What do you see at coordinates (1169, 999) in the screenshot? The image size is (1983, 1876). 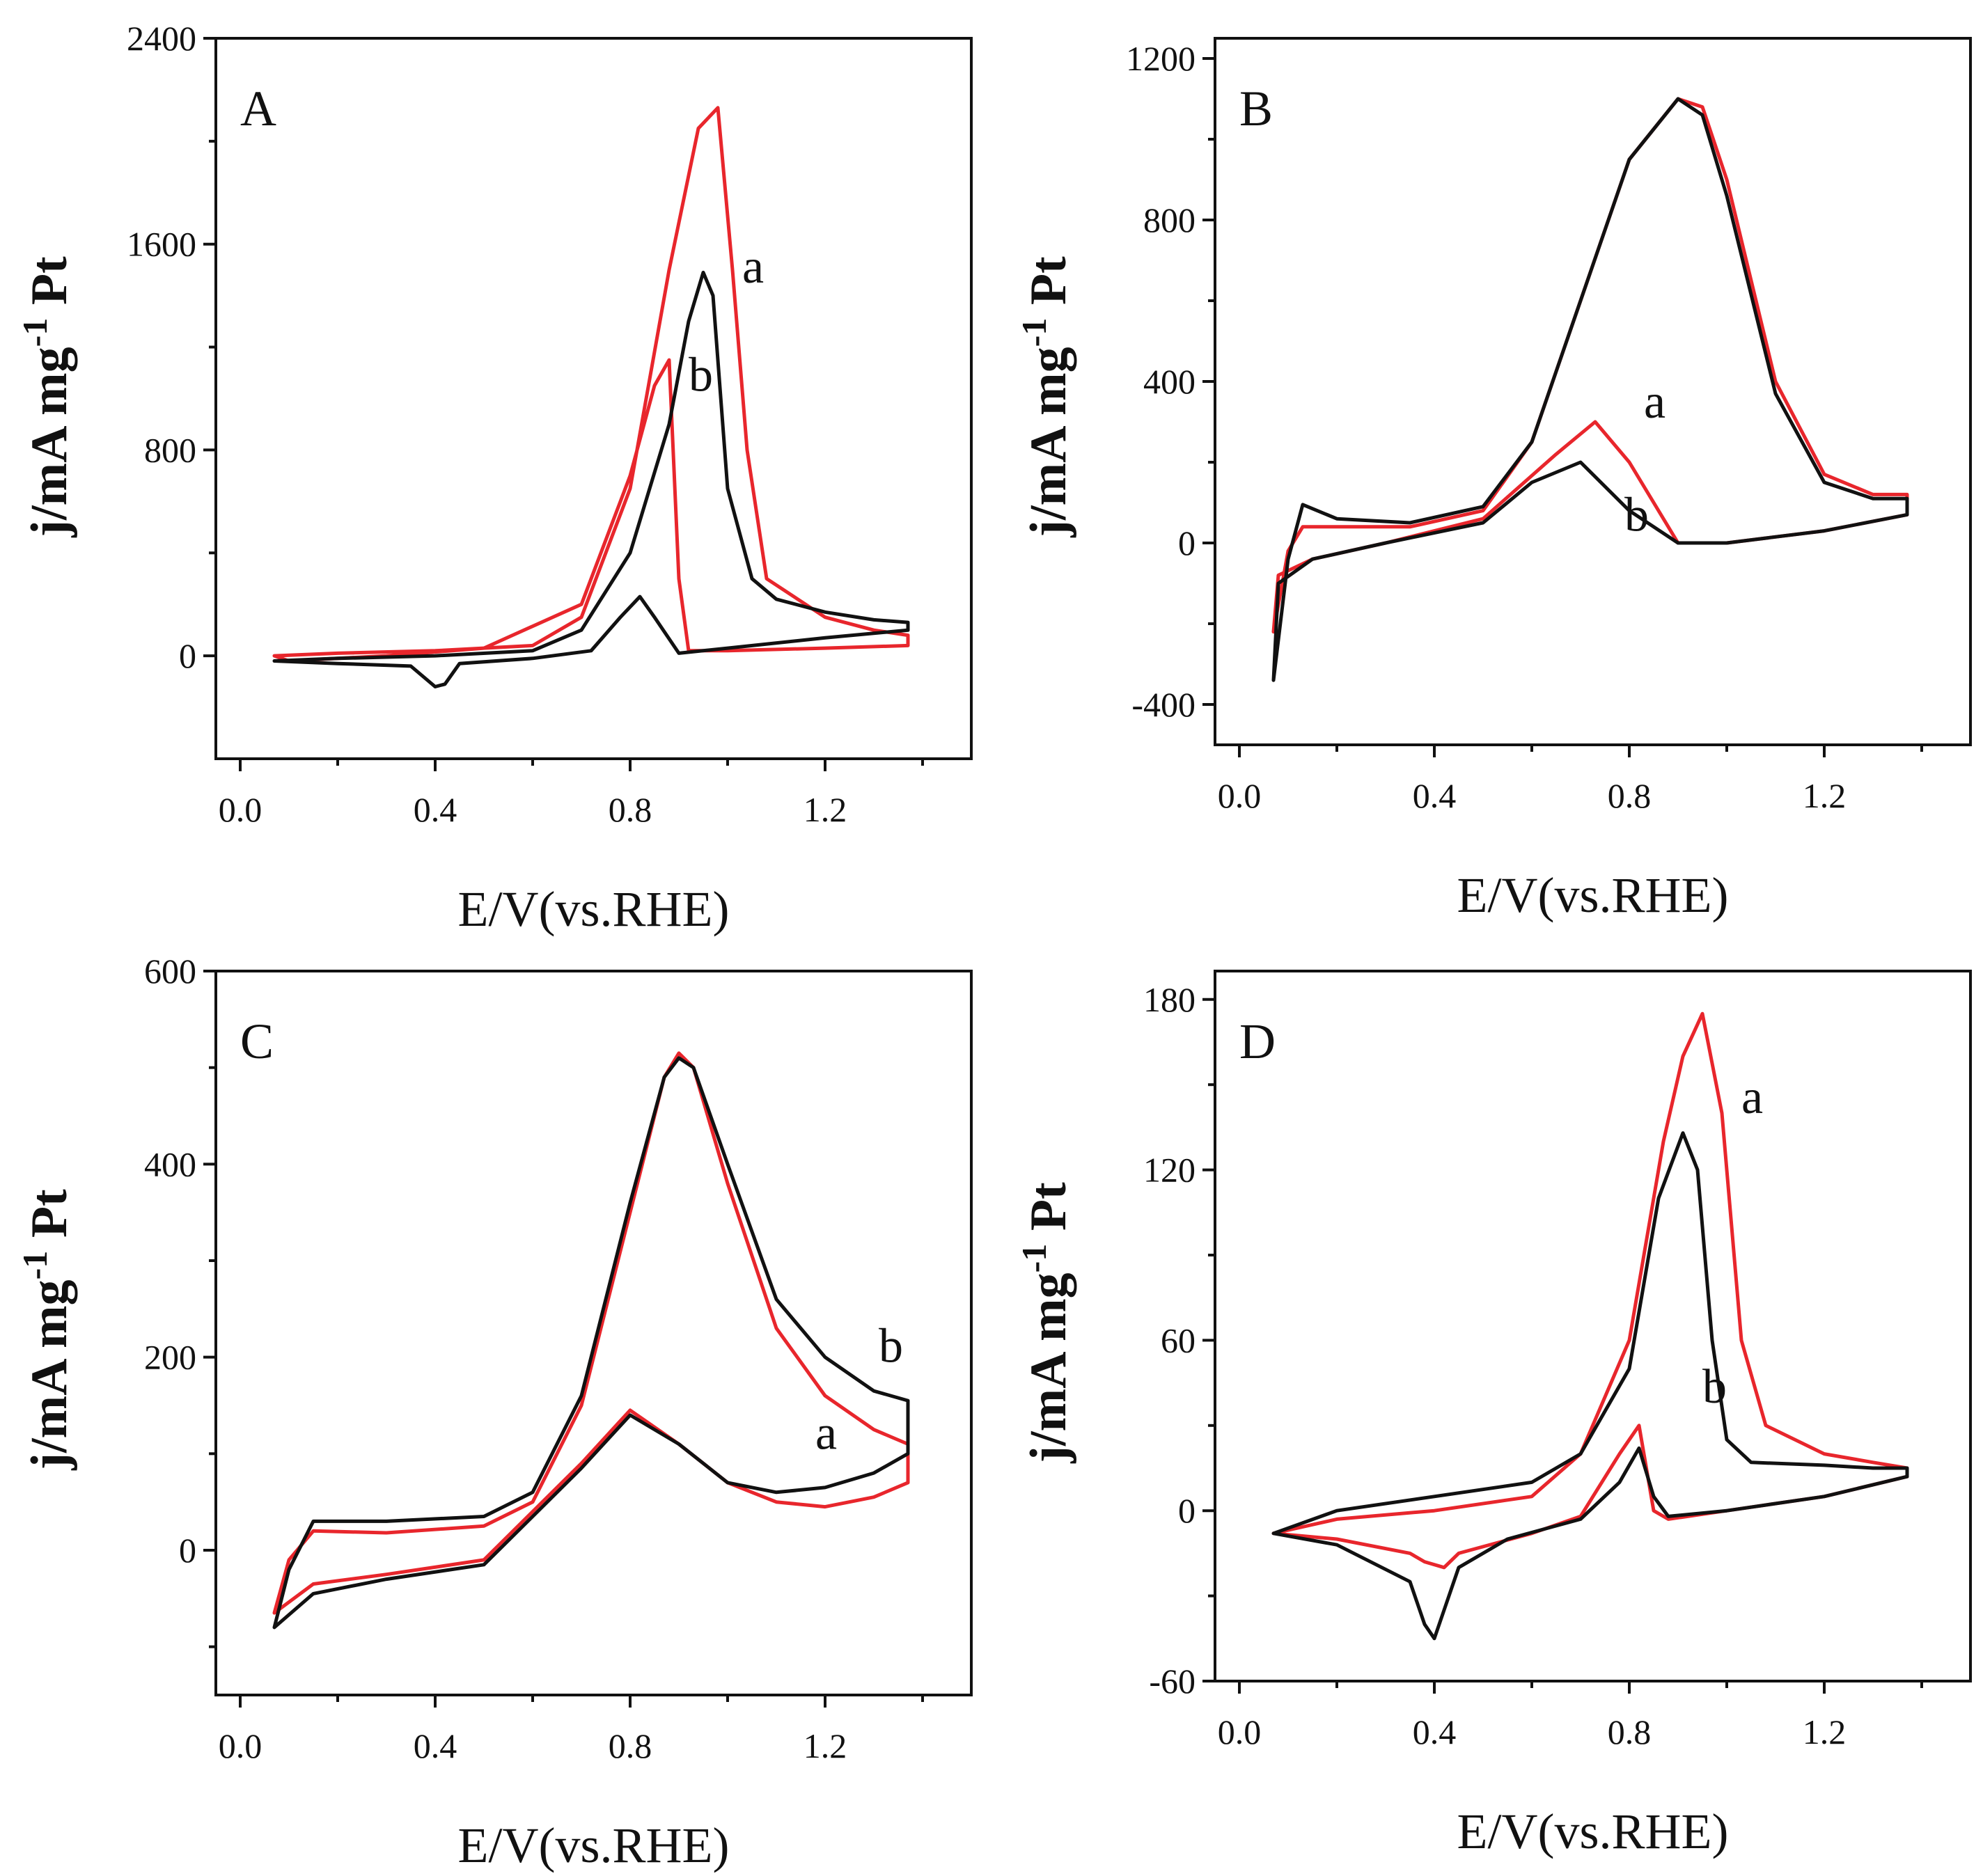 I see `y-tick-label: 180` at bounding box center [1169, 999].